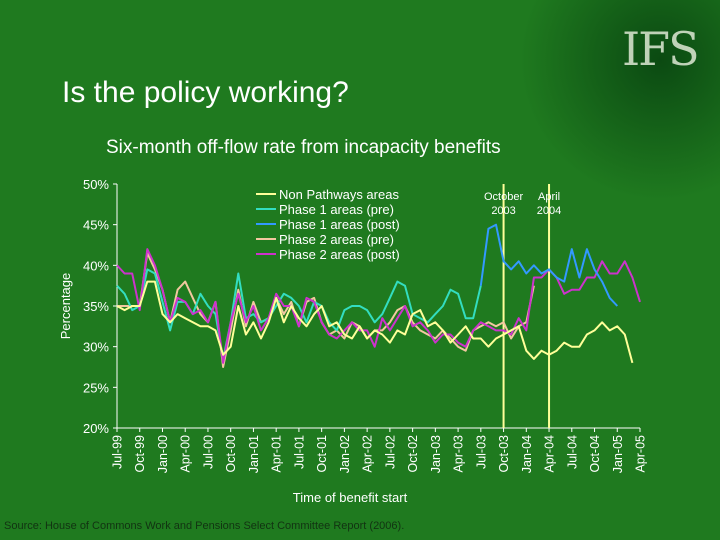  I want to click on x-tick-label: Apr-01, so click(277, 454).